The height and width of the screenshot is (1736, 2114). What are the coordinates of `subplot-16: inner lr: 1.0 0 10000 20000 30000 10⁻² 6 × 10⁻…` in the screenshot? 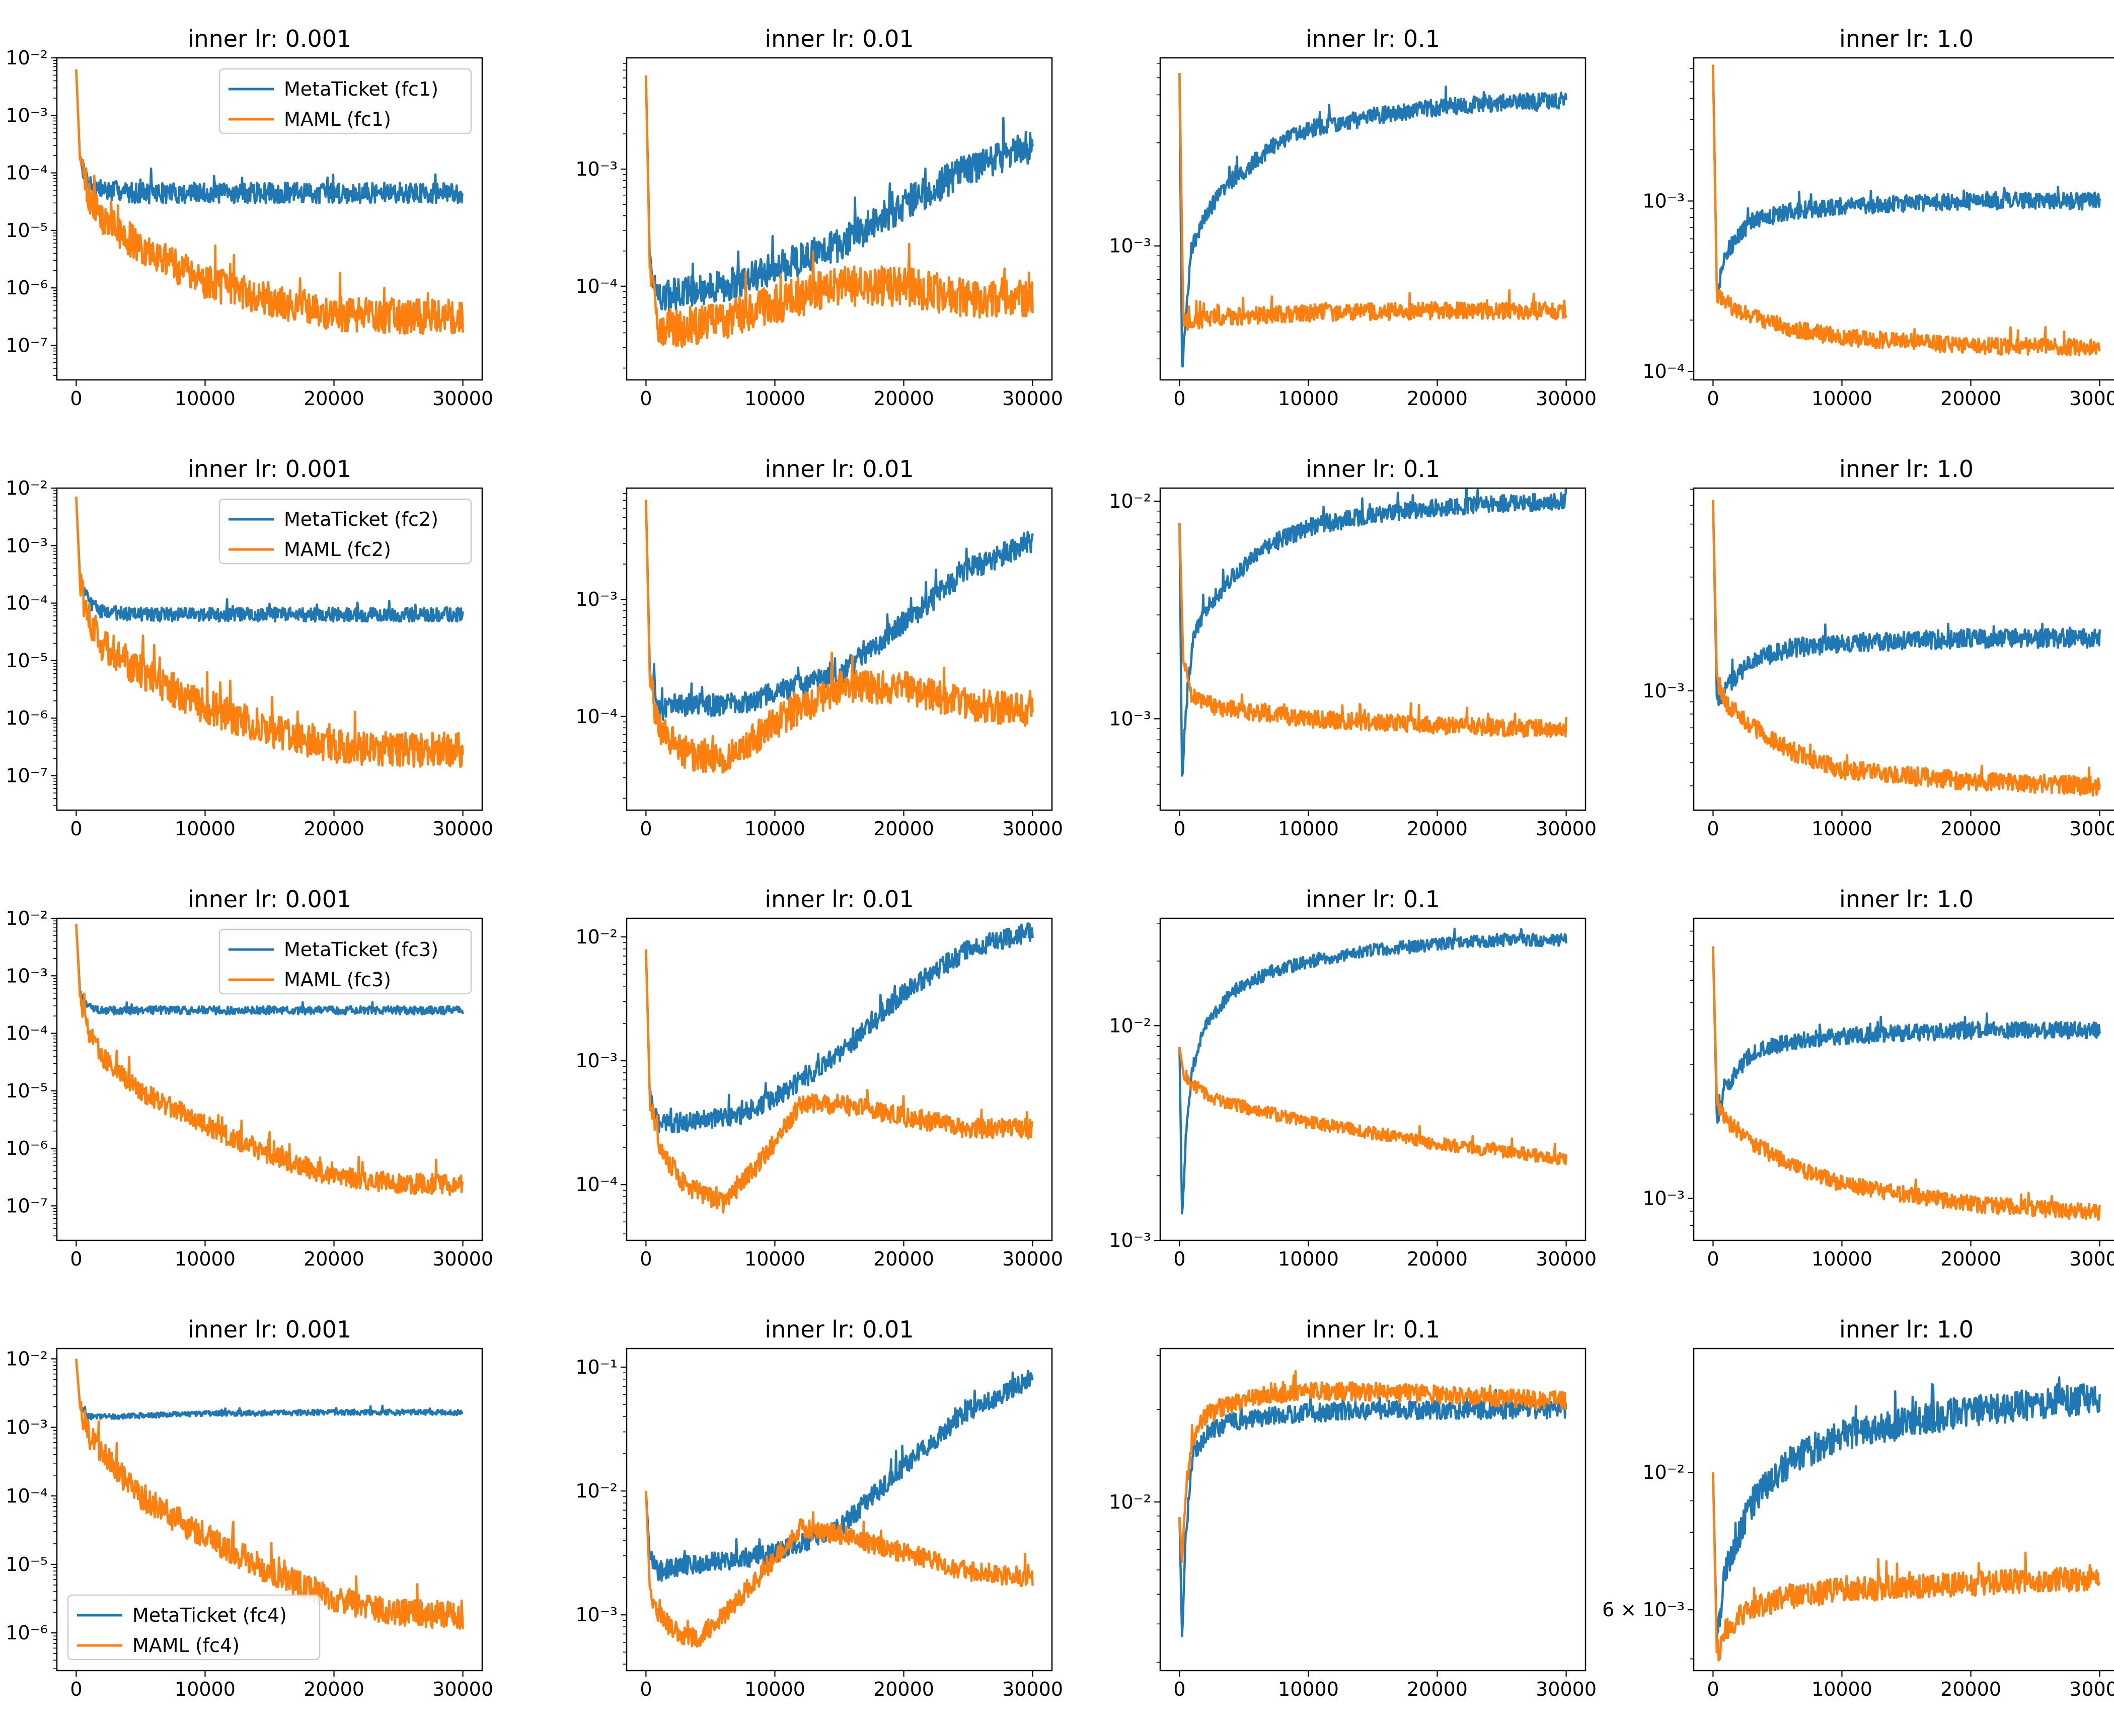 It's located at (1858, 1508).